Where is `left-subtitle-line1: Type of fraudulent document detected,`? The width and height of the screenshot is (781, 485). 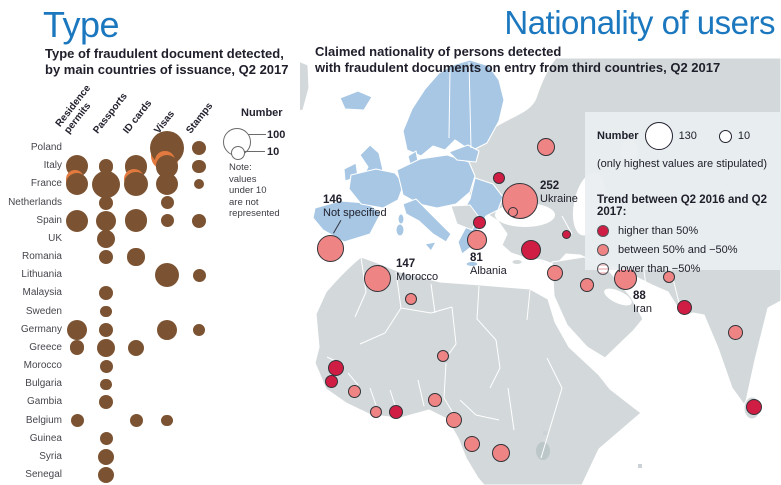 left-subtitle-line1: Type of fraudulent document detected, is located at coordinates (164, 53).